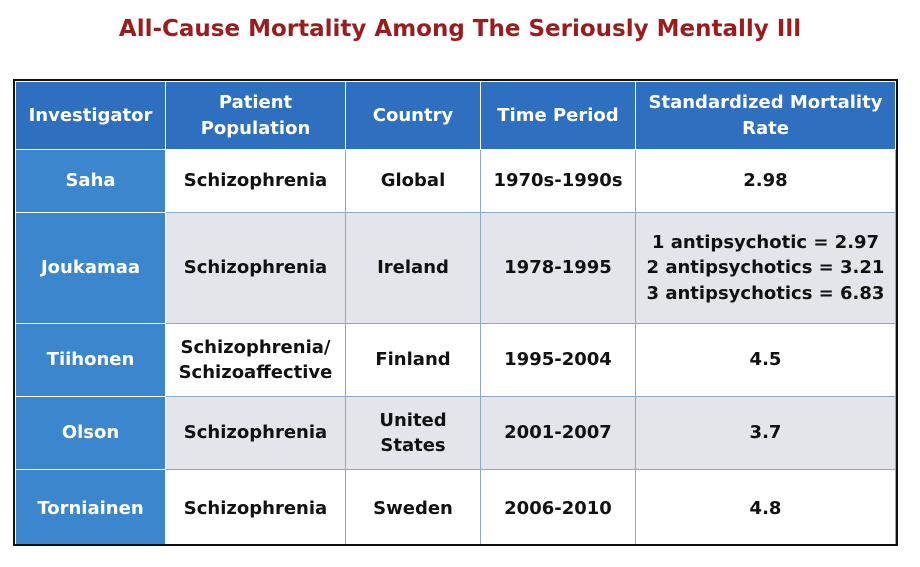 The width and height of the screenshot is (920, 567). I want to click on investigator-name: Olson, so click(90, 433).